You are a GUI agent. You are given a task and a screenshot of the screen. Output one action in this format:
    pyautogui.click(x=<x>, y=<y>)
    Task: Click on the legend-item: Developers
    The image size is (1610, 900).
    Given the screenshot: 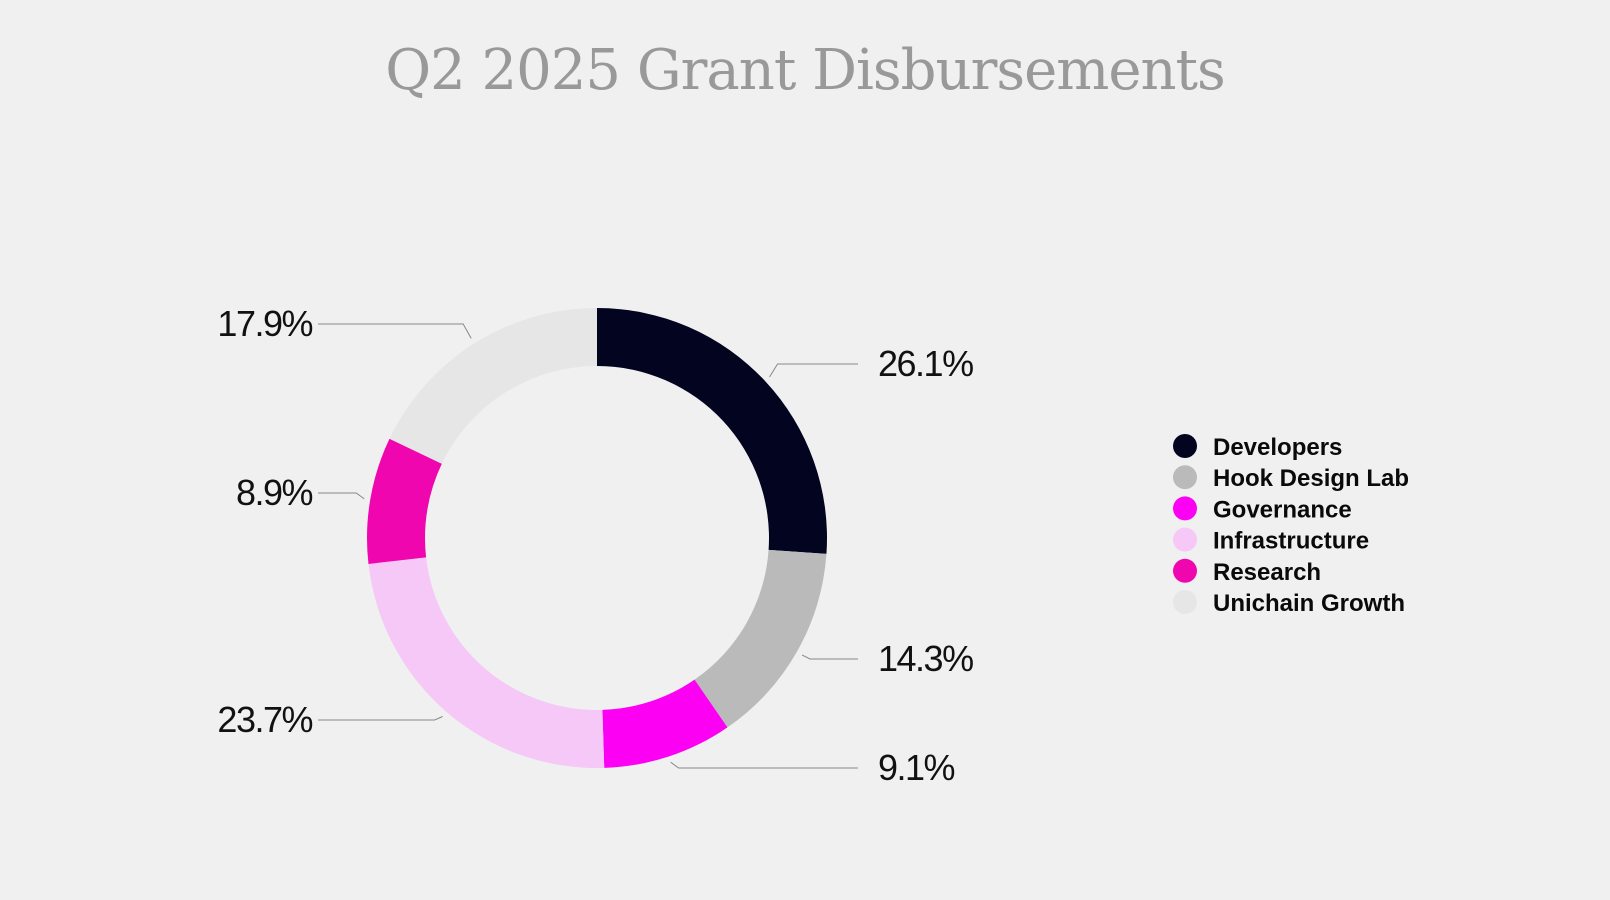 What is the action you would take?
    pyautogui.click(x=1277, y=447)
    